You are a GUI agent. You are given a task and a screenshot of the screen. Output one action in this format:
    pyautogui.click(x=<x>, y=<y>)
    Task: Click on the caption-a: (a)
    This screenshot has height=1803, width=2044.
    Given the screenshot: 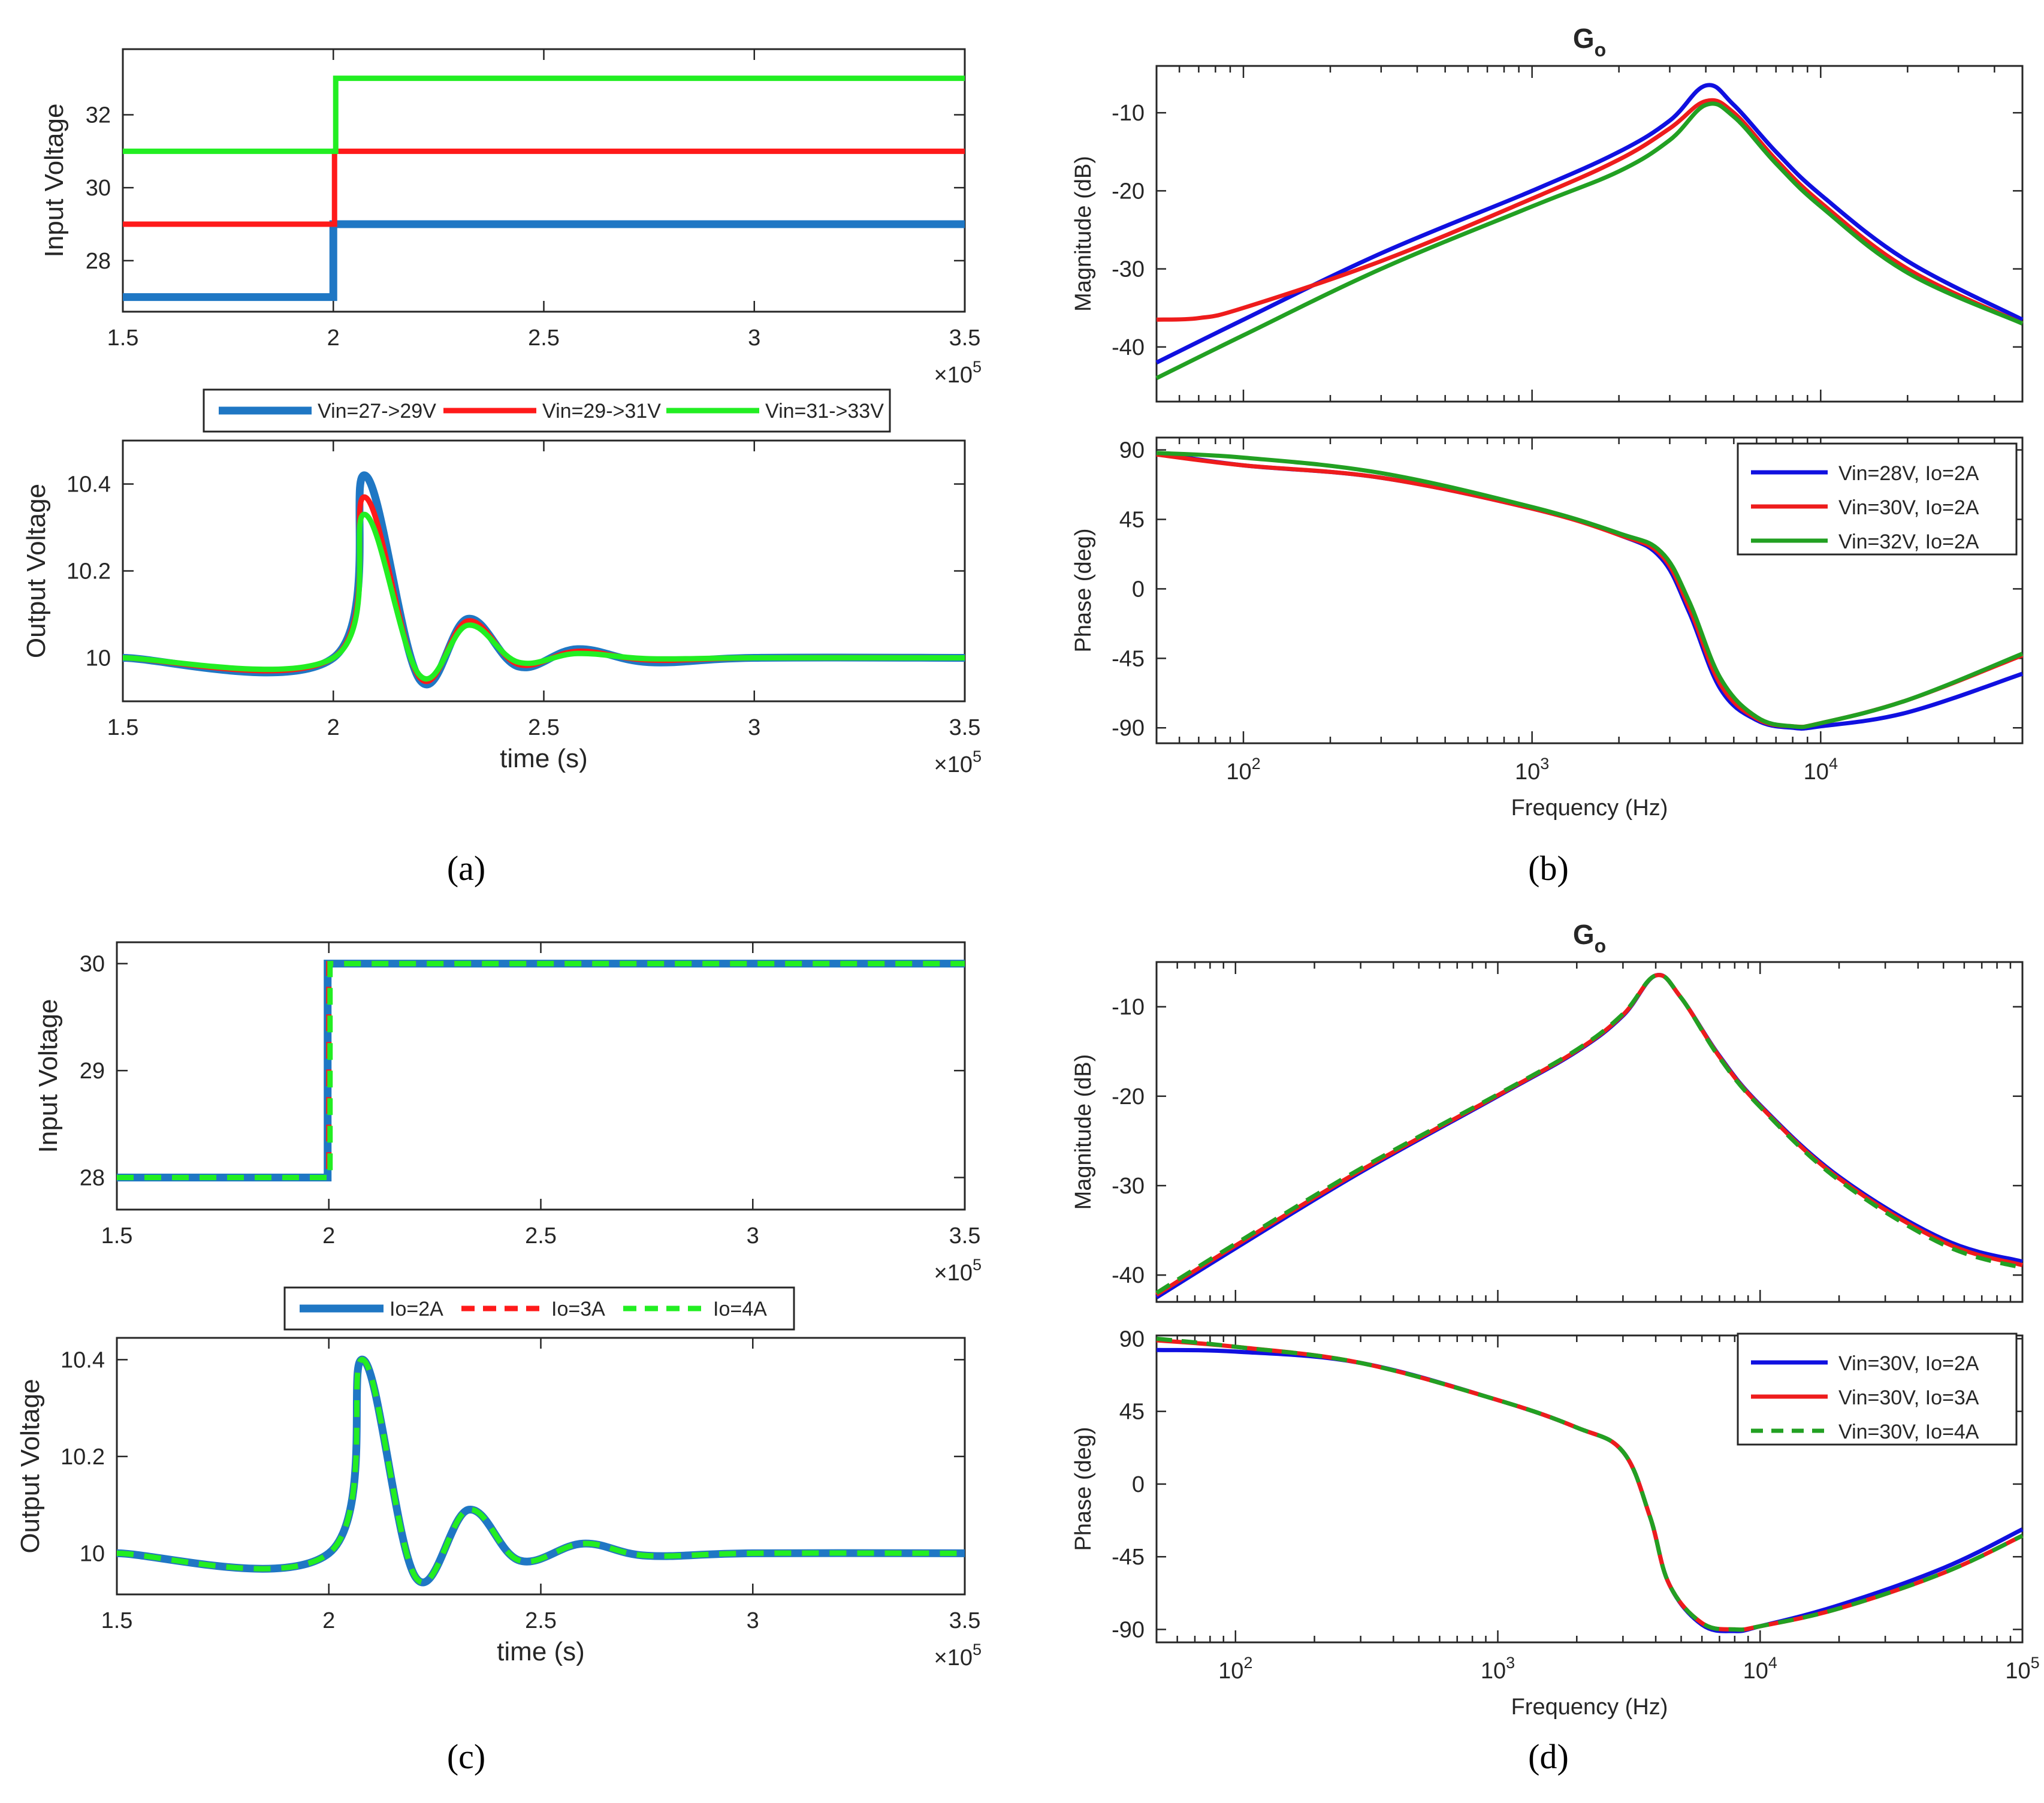 What is the action you would take?
    pyautogui.click(x=466, y=868)
    